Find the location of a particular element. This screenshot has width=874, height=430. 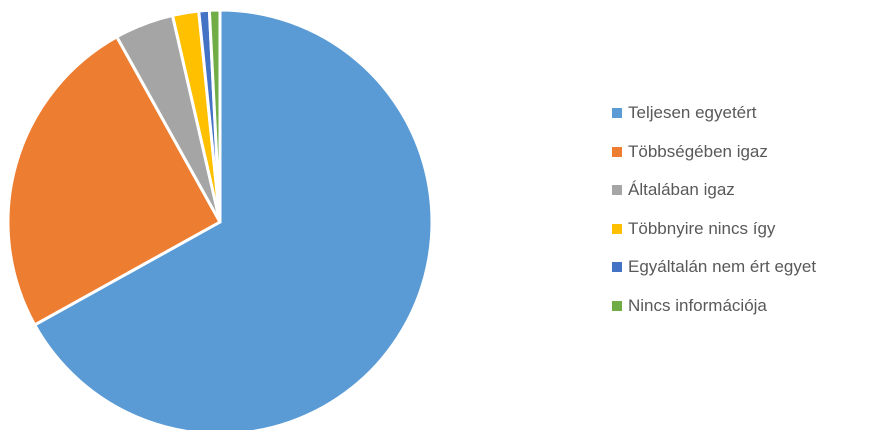

legend-item-6: Nincs információja is located at coordinates (743, 306).